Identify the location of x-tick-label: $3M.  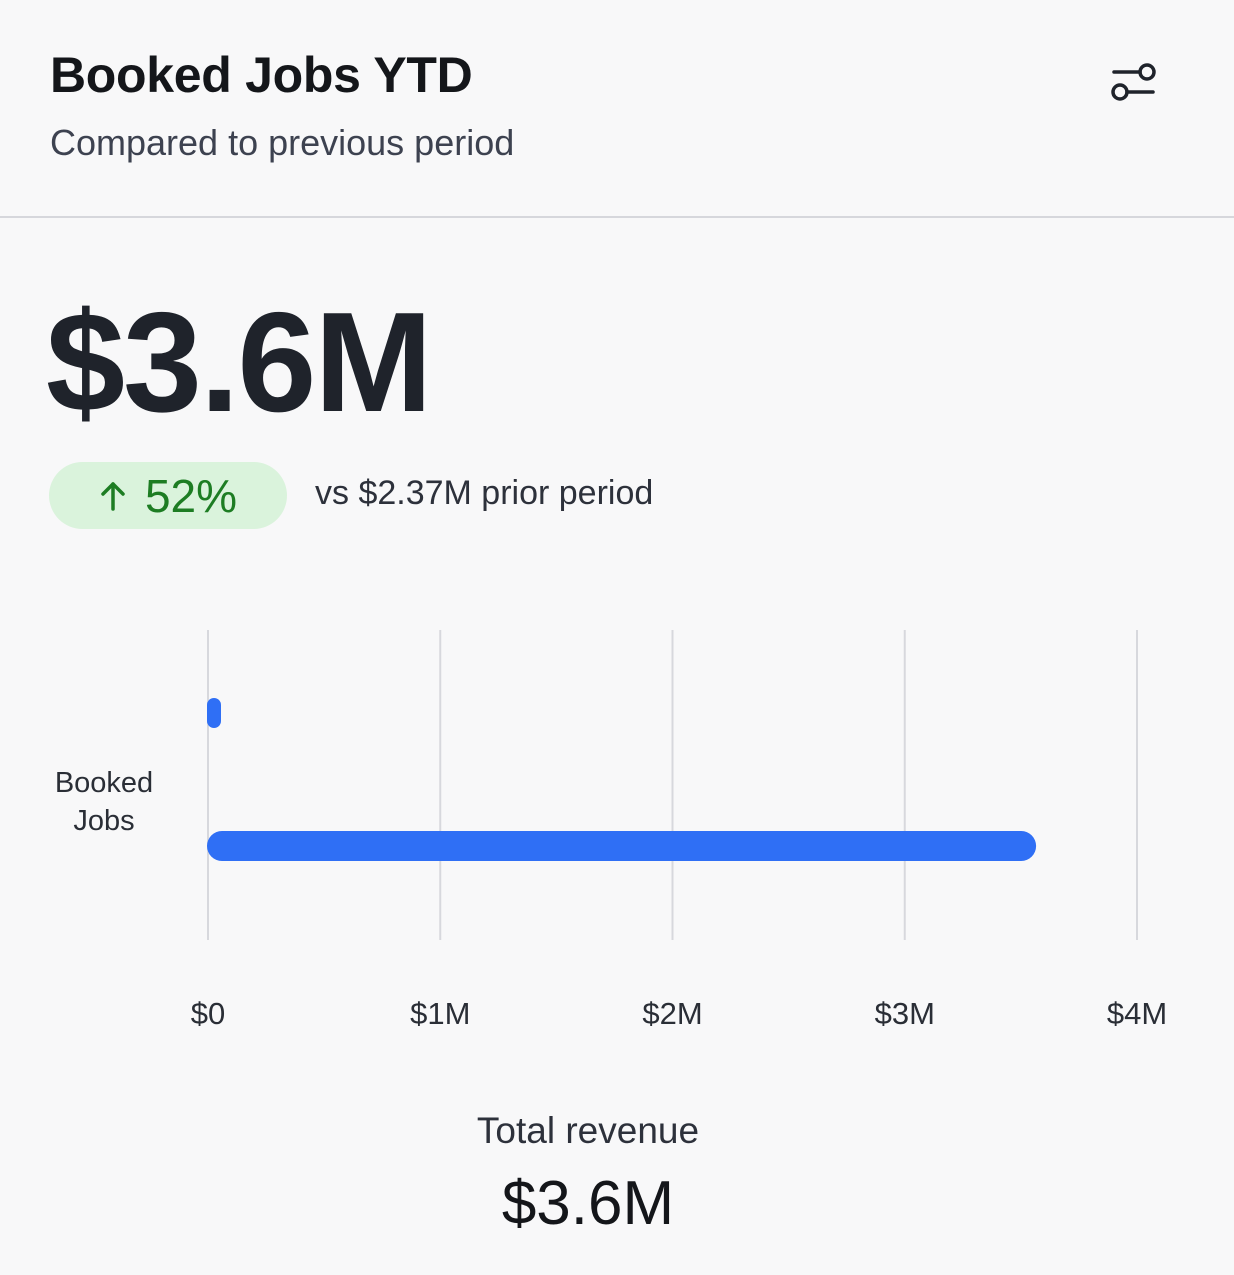
(905, 1013).